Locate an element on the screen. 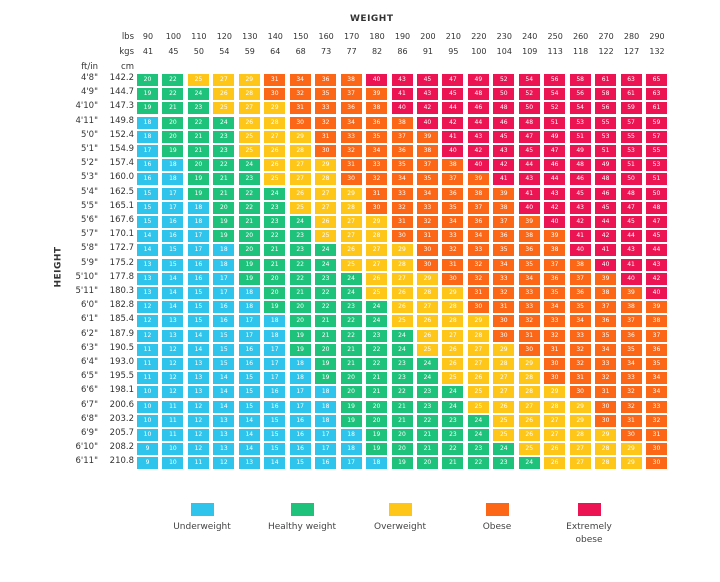 This screenshot has height=582, width=720. lbs-tick: 190 is located at coordinates (402, 36).